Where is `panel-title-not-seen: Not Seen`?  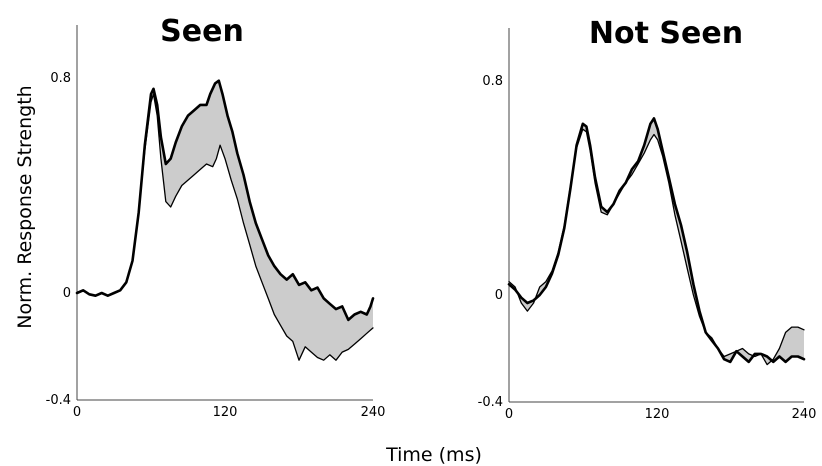
panel-title-not-seen: Not Seen is located at coordinates (666, 33).